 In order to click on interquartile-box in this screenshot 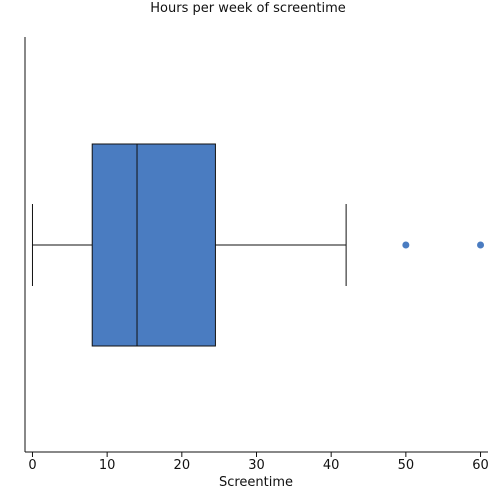, I will do `click(153, 245)`.